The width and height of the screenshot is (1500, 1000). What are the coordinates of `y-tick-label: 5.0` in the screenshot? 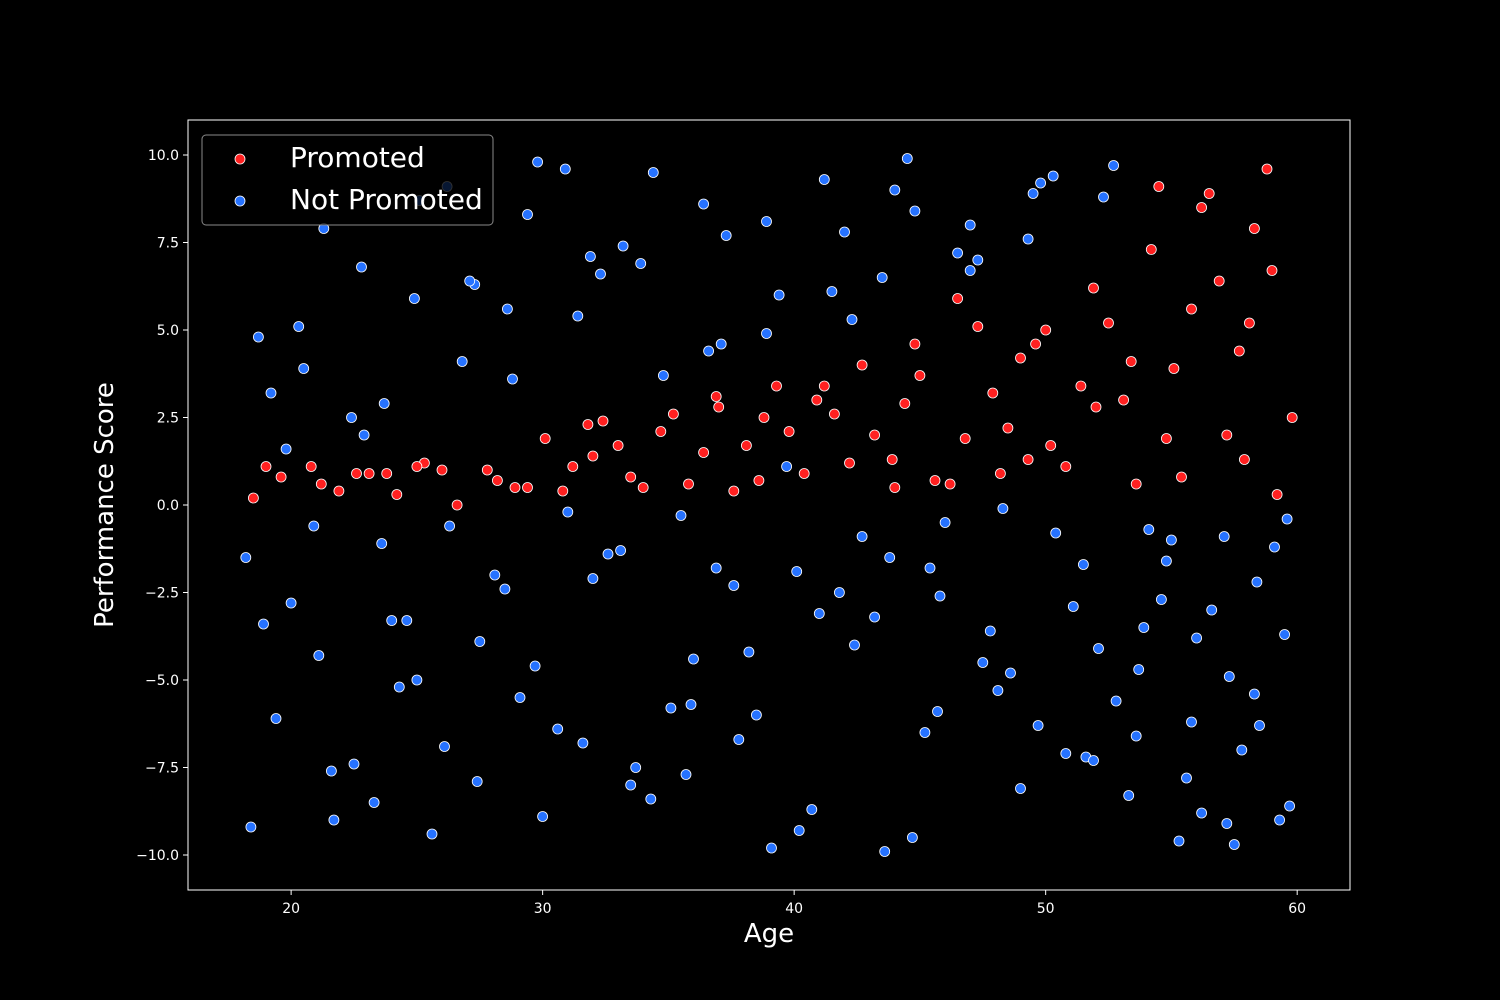 It's located at (168, 331).